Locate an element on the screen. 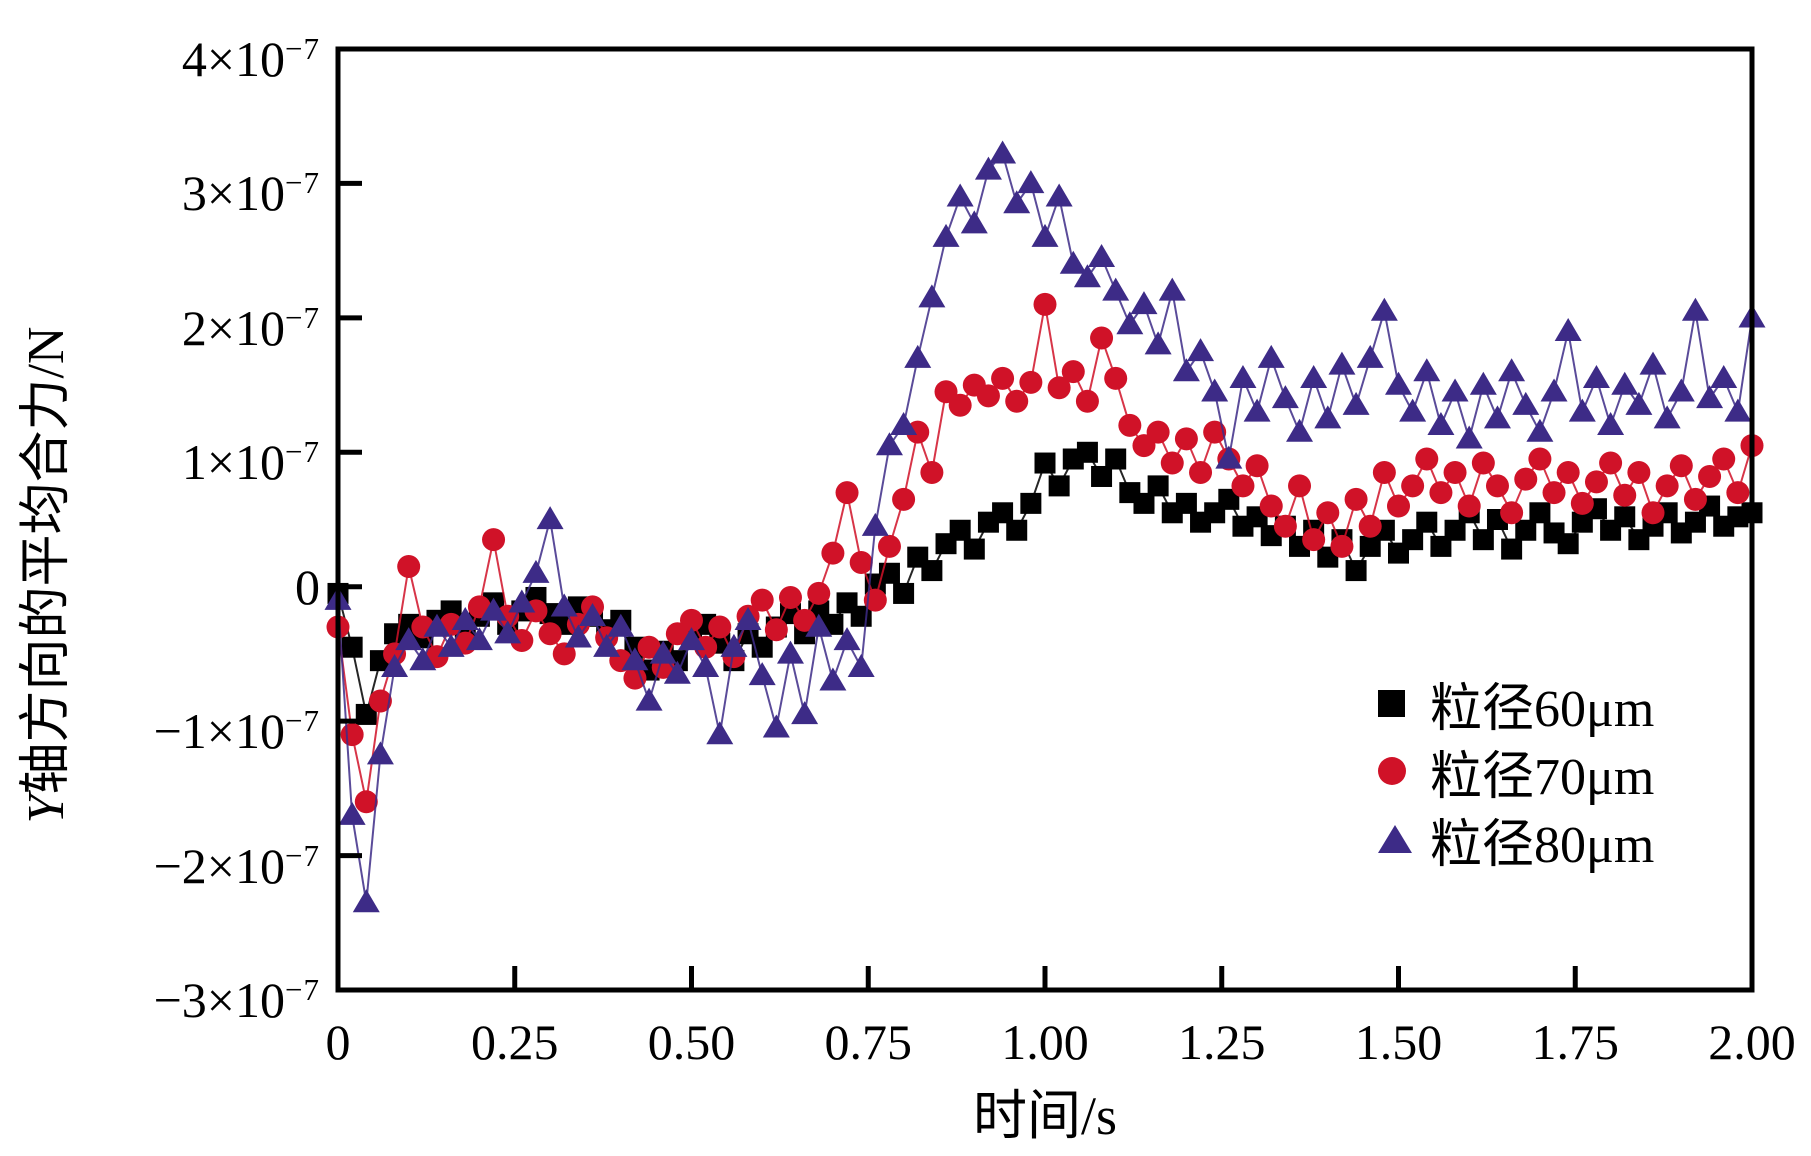 The image size is (1811, 1156). y-tick-label: −1×10⁻⁷ is located at coordinates (236, 731).